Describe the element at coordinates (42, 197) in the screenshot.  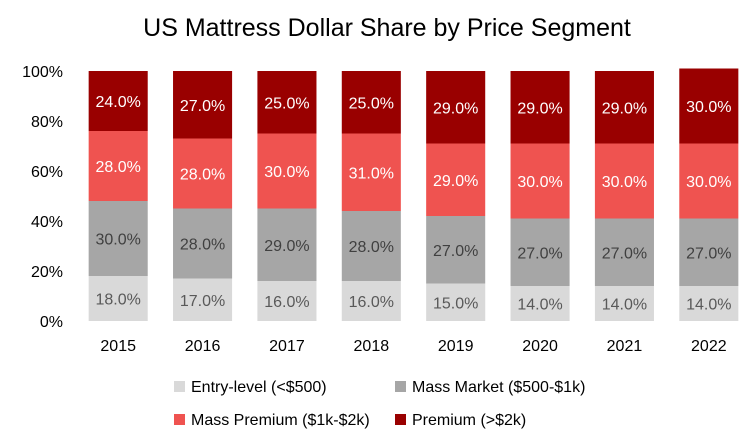
I see `y-axis: 0% 20% 40% 60% 80% 100%` at that location.